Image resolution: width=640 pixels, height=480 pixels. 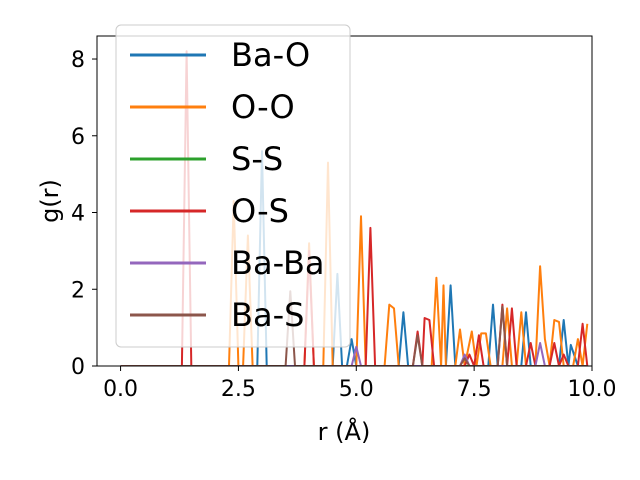 I want to click on x-tick-label: 5.0, so click(x=356, y=389).